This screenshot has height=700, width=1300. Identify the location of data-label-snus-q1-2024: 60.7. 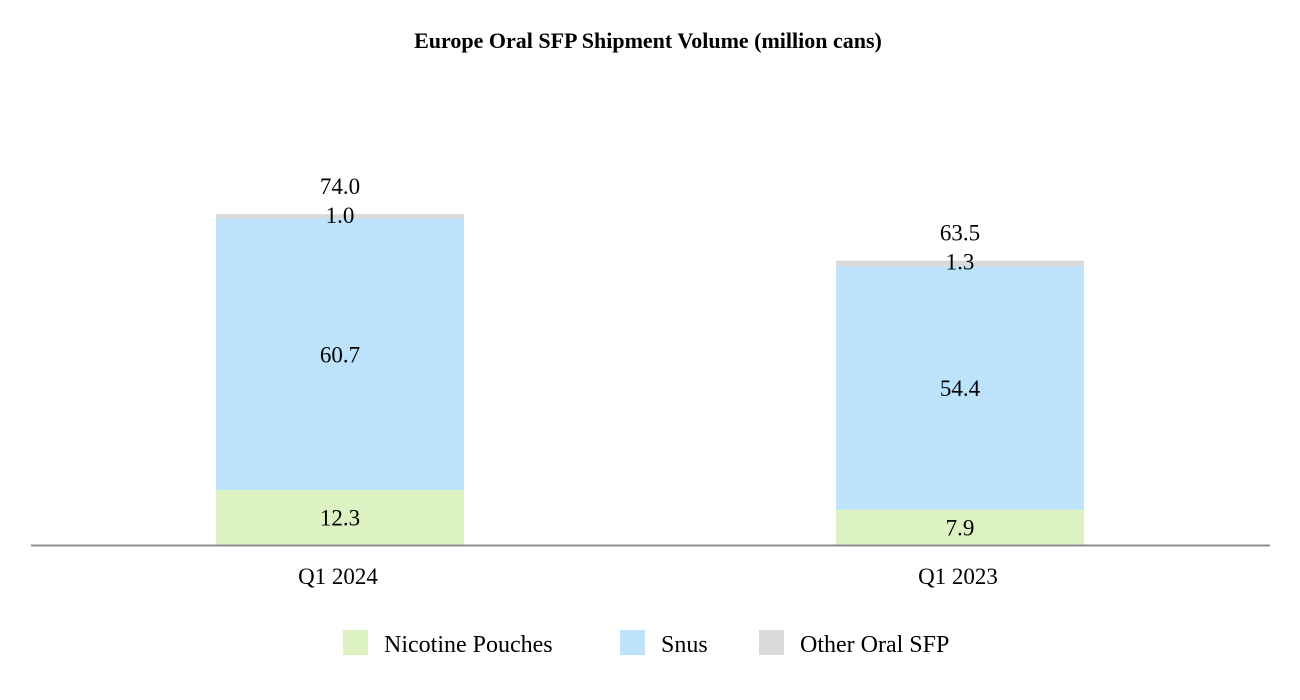
(340, 354).